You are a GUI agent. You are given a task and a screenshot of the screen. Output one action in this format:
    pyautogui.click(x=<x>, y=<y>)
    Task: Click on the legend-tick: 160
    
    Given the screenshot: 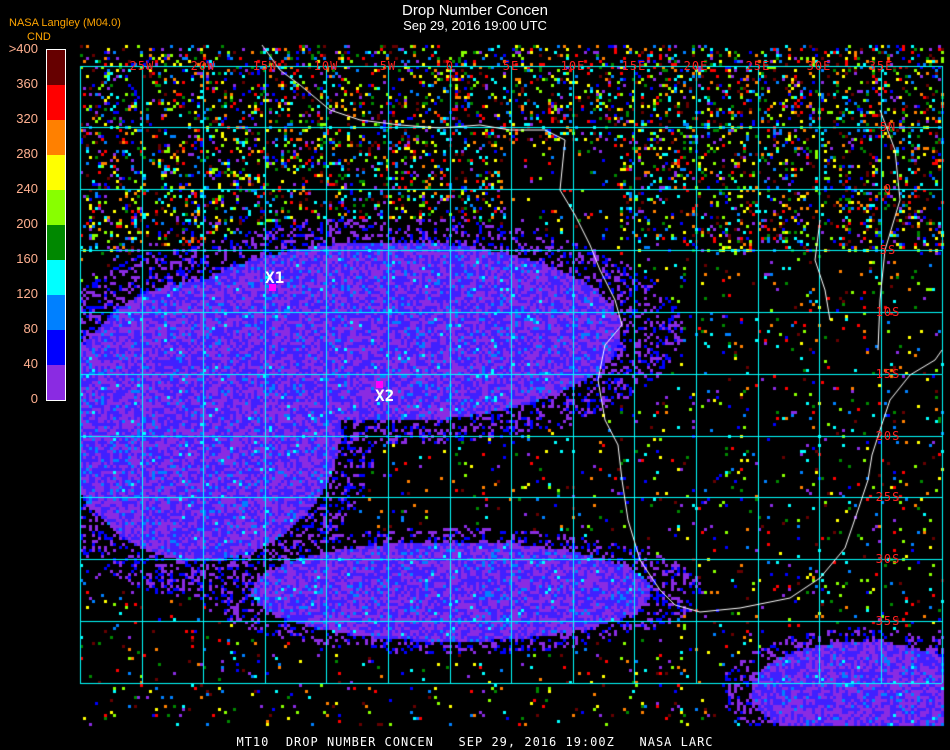 What is the action you would take?
    pyautogui.click(x=27, y=258)
    